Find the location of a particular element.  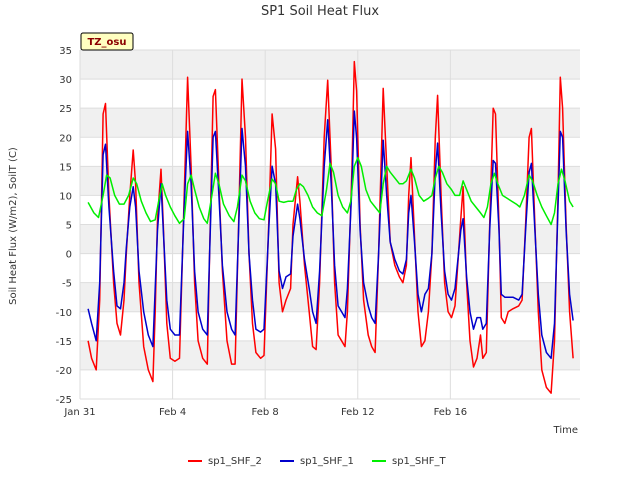

y-tick-label: 0 is located at coordinates (69, 255).